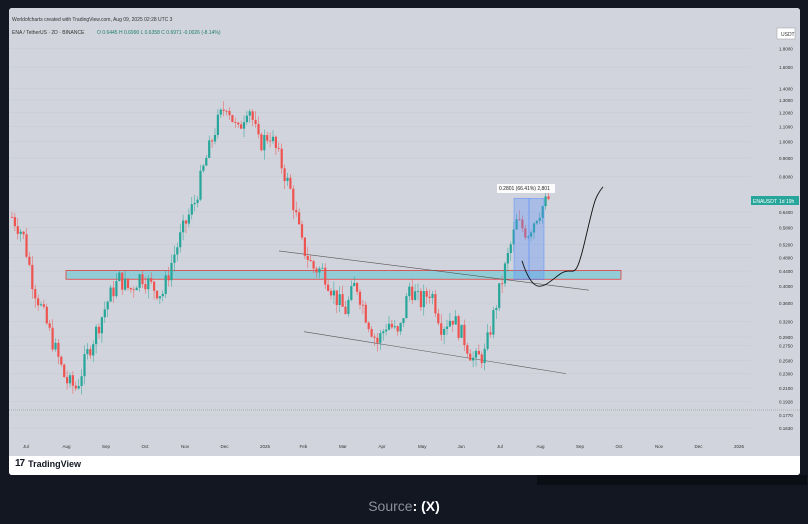 The image size is (808, 524). I want to click on y-tick-label: 0.6400, so click(786, 212).